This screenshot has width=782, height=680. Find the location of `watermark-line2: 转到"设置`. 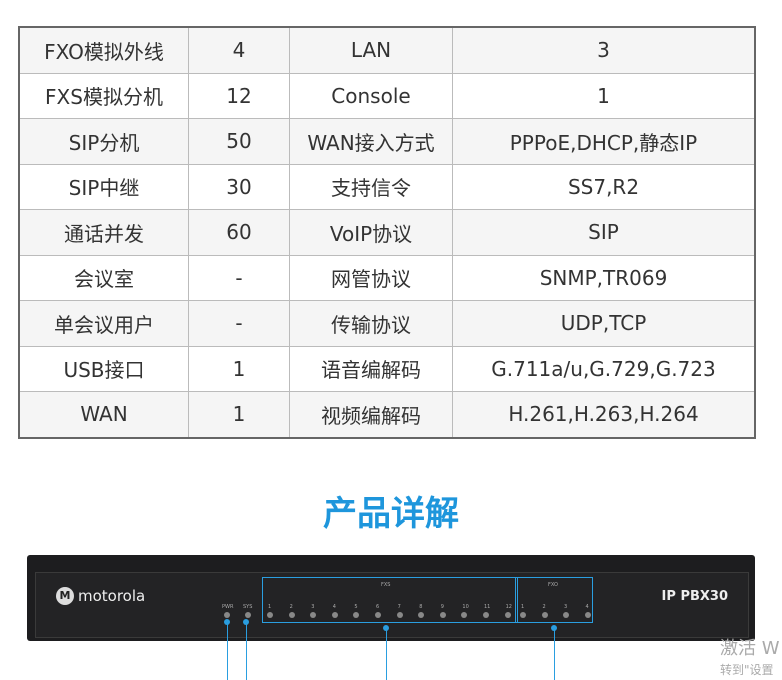

watermark-line2: 转到"设置 is located at coordinates (747, 670).